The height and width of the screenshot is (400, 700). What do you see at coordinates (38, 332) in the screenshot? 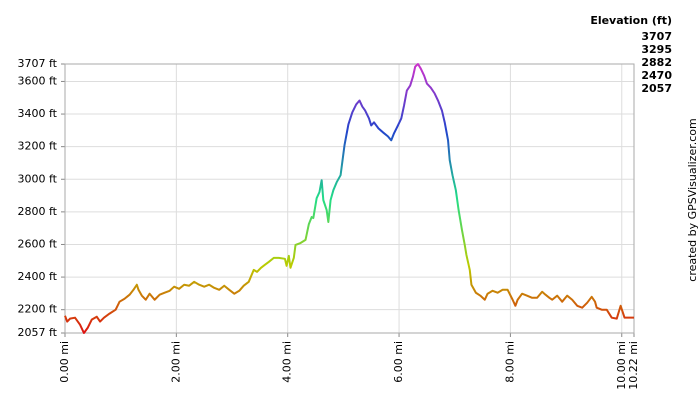
I see `y-tick-label: 2057 ft` at bounding box center [38, 332].